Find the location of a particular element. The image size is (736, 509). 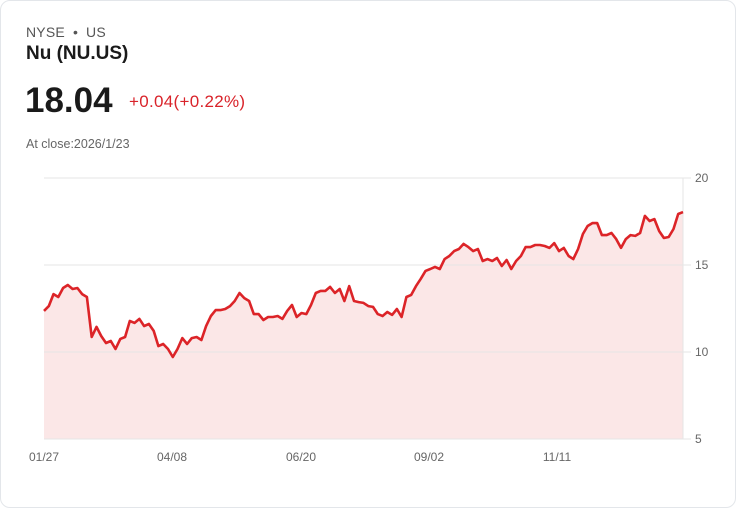

x-tick-label: 11/11 is located at coordinates (557, 457).